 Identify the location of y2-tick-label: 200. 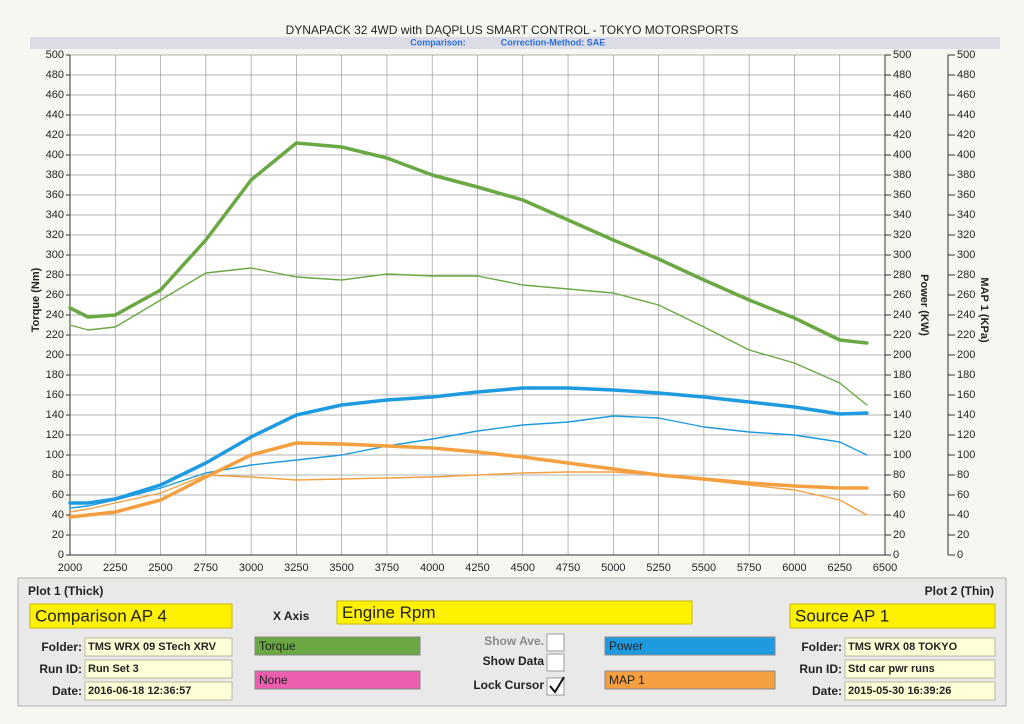
(902, 355).